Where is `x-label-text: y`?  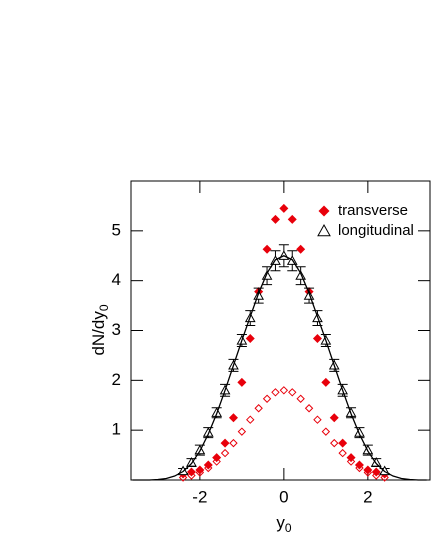 x-label-text: y is located at coordinates (280, 522).